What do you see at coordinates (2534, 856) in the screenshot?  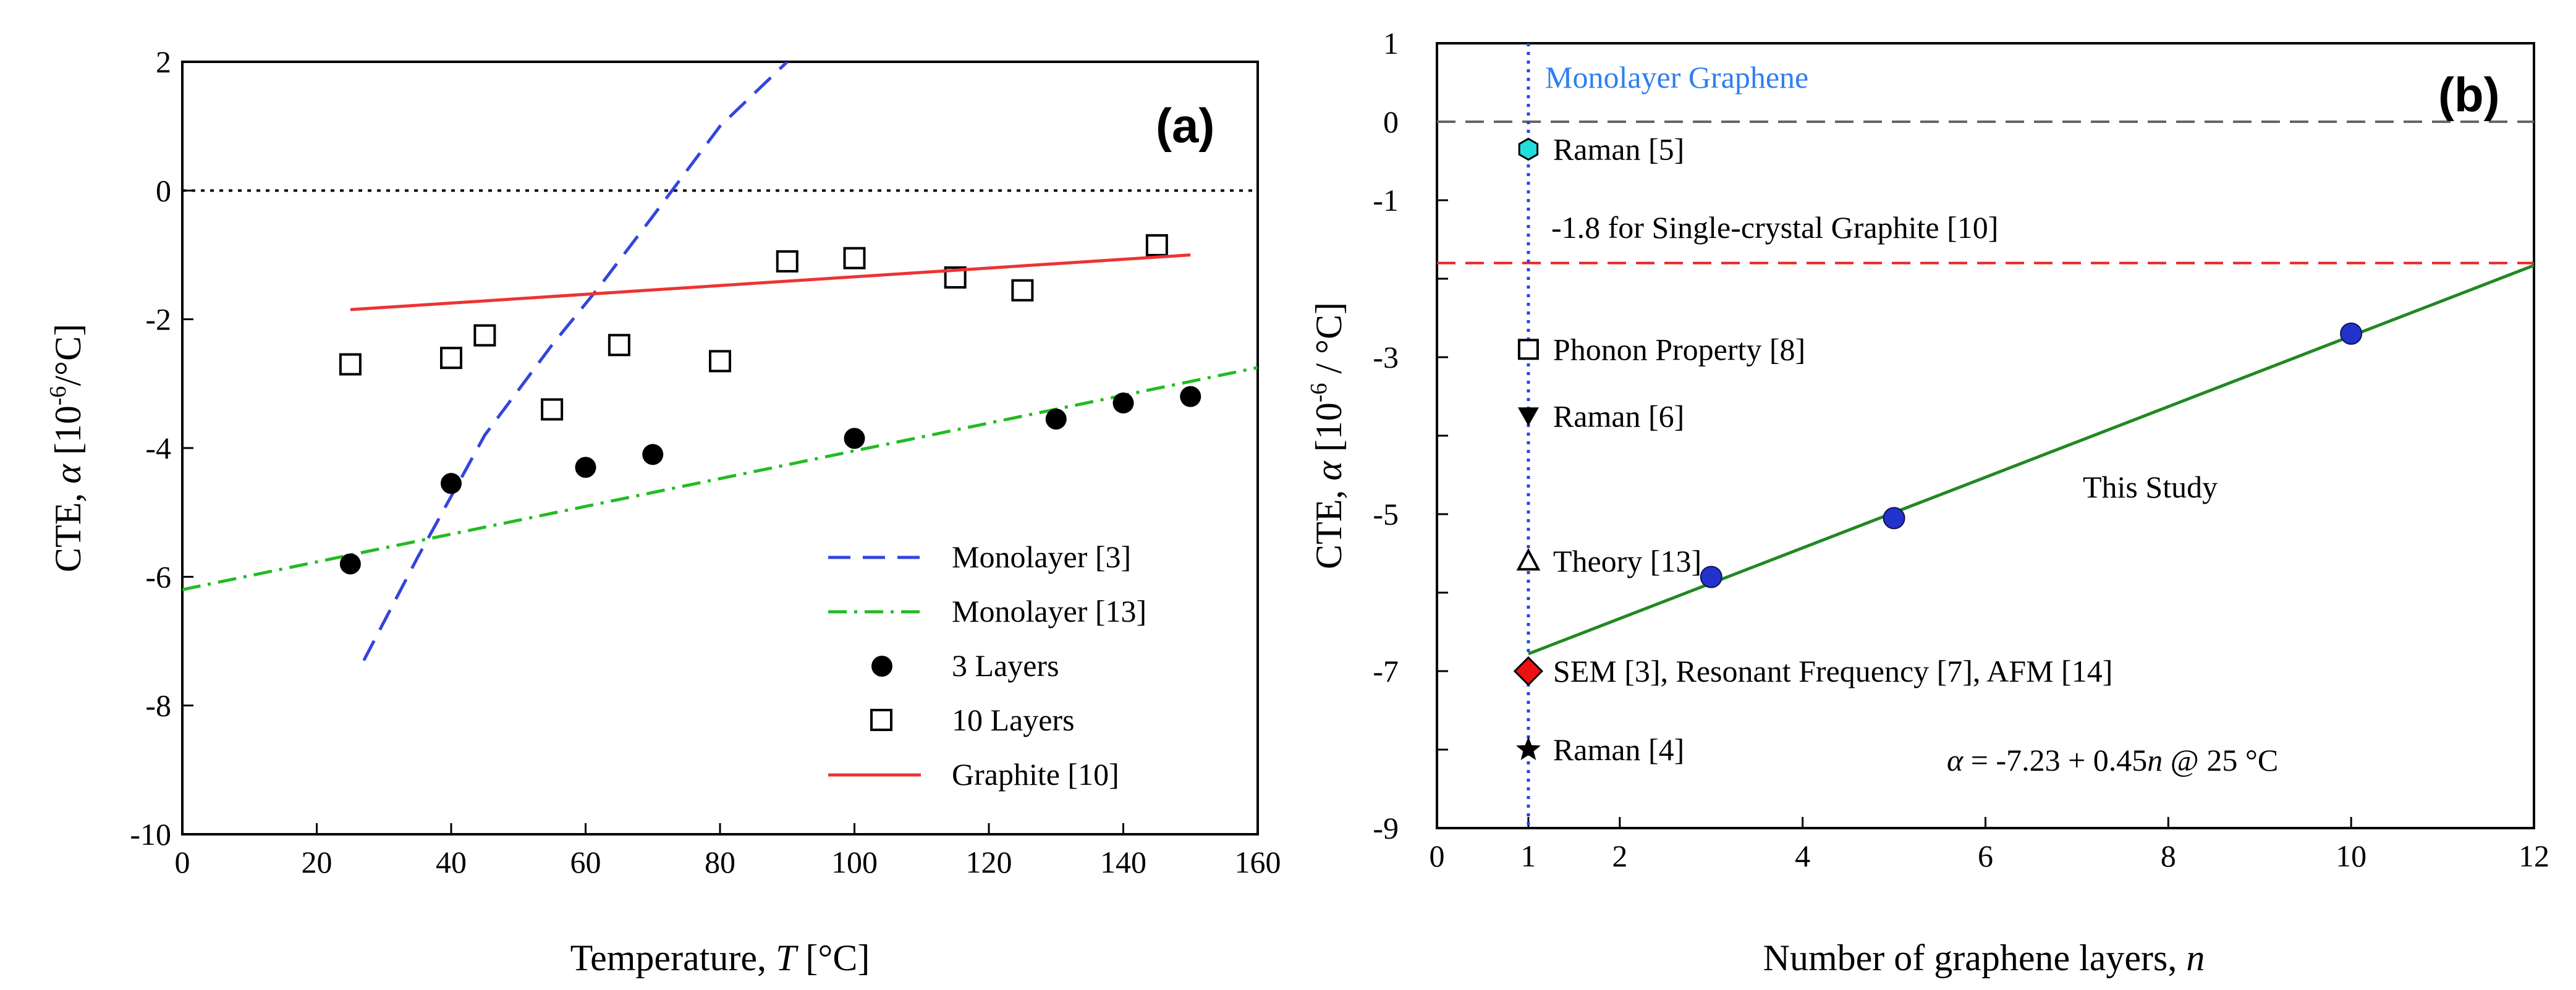 I see `x-tick-label: 12` at bounding box center [2534, 856].